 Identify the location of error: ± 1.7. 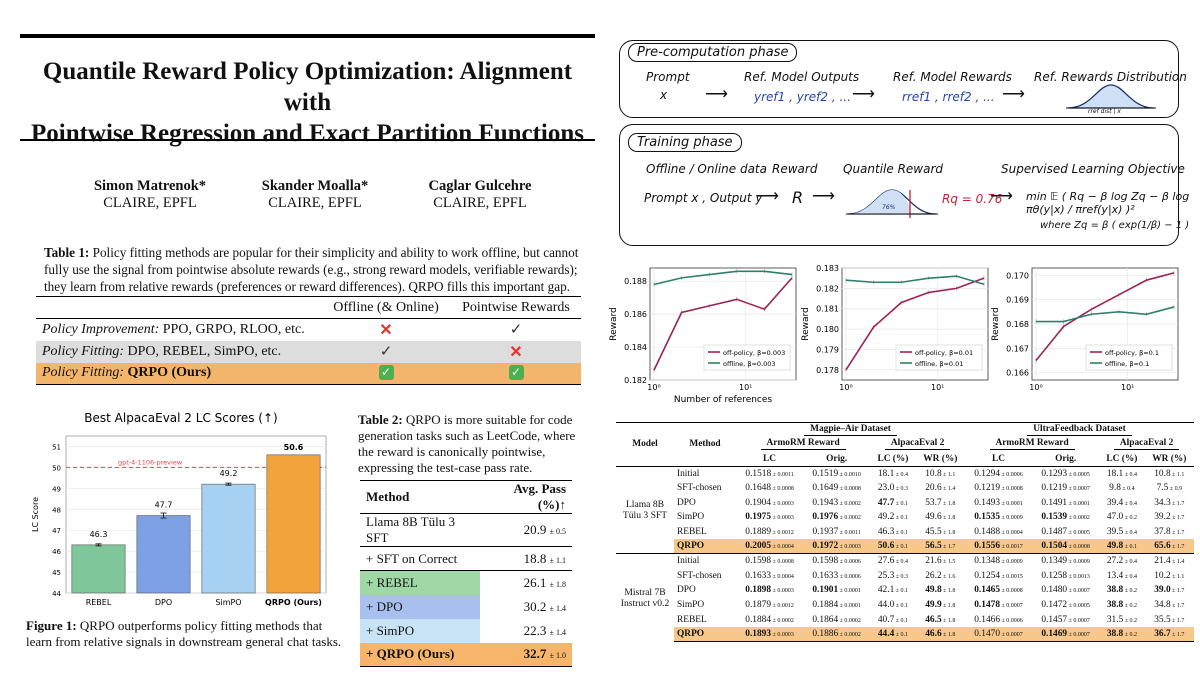
(1177, 634).